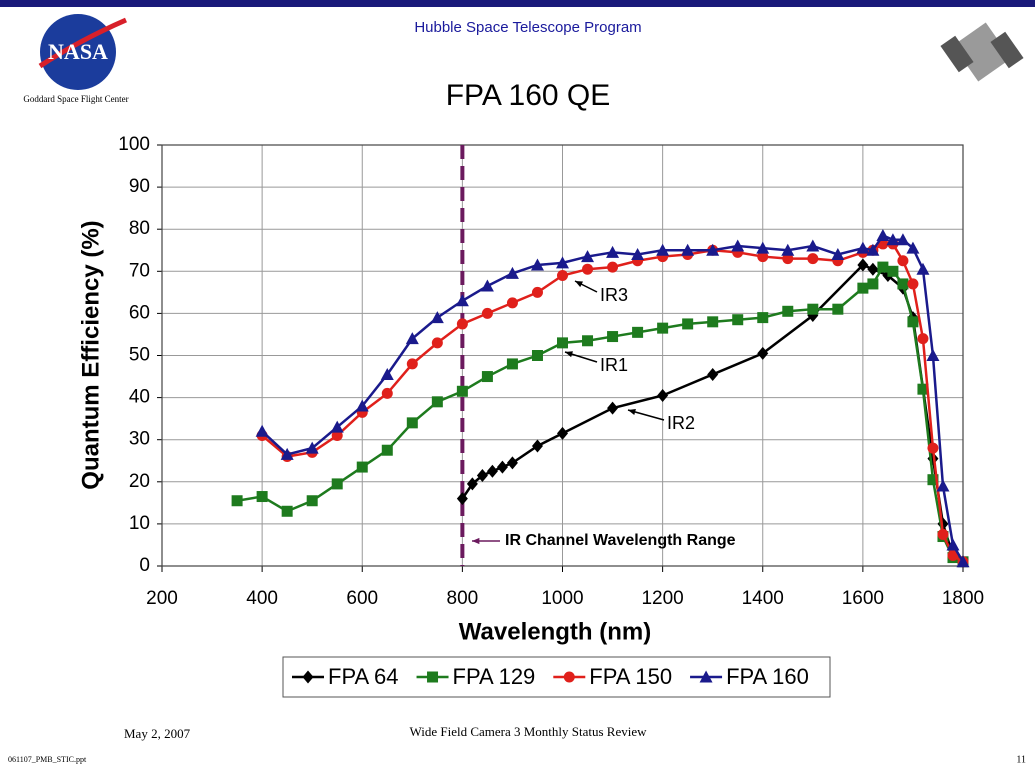  I want to click on logo-text: NASA, so click(78, 51).